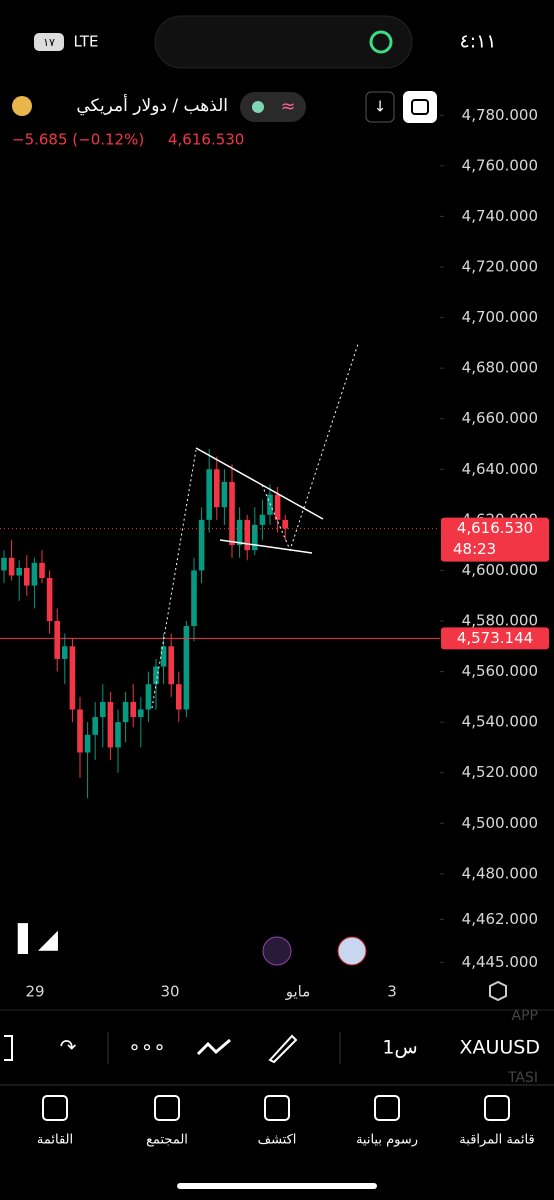 The width and height of the screenshot is (554, 1200). What do you see at coordinates (399, 1048) in the screenshot?
I see `toolbar-interval: 1س` at bounding box center [399, 1048].